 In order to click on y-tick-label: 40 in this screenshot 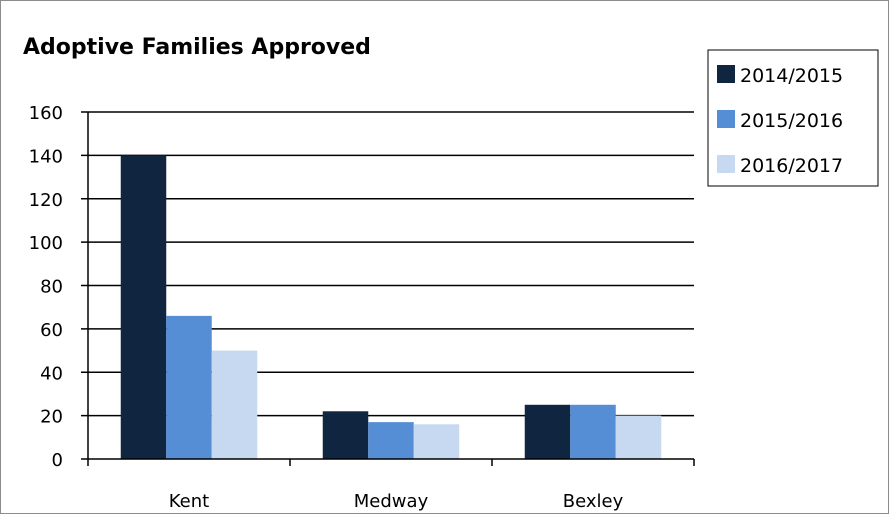, I will do `click(51, 373)`.